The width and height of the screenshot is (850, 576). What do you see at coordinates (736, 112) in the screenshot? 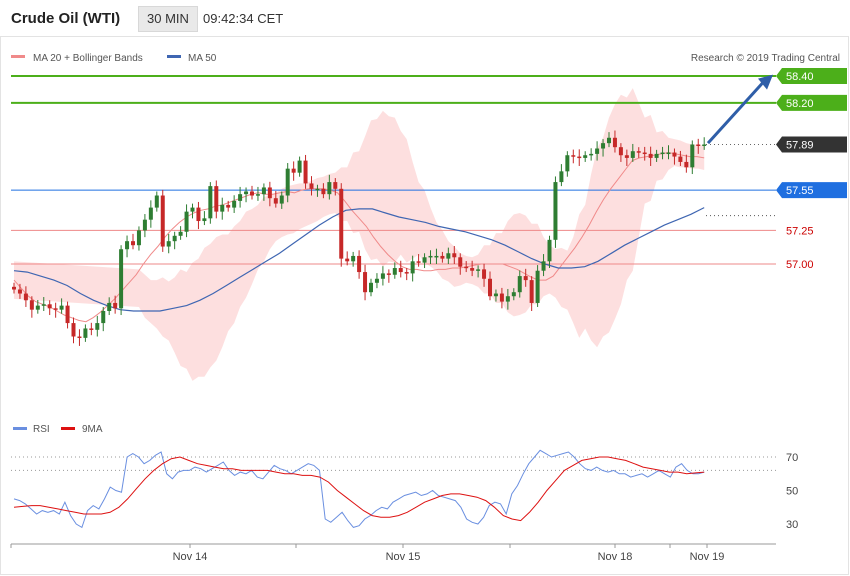
I see `forecast-arrow-line` at bounding box center [736, 112].